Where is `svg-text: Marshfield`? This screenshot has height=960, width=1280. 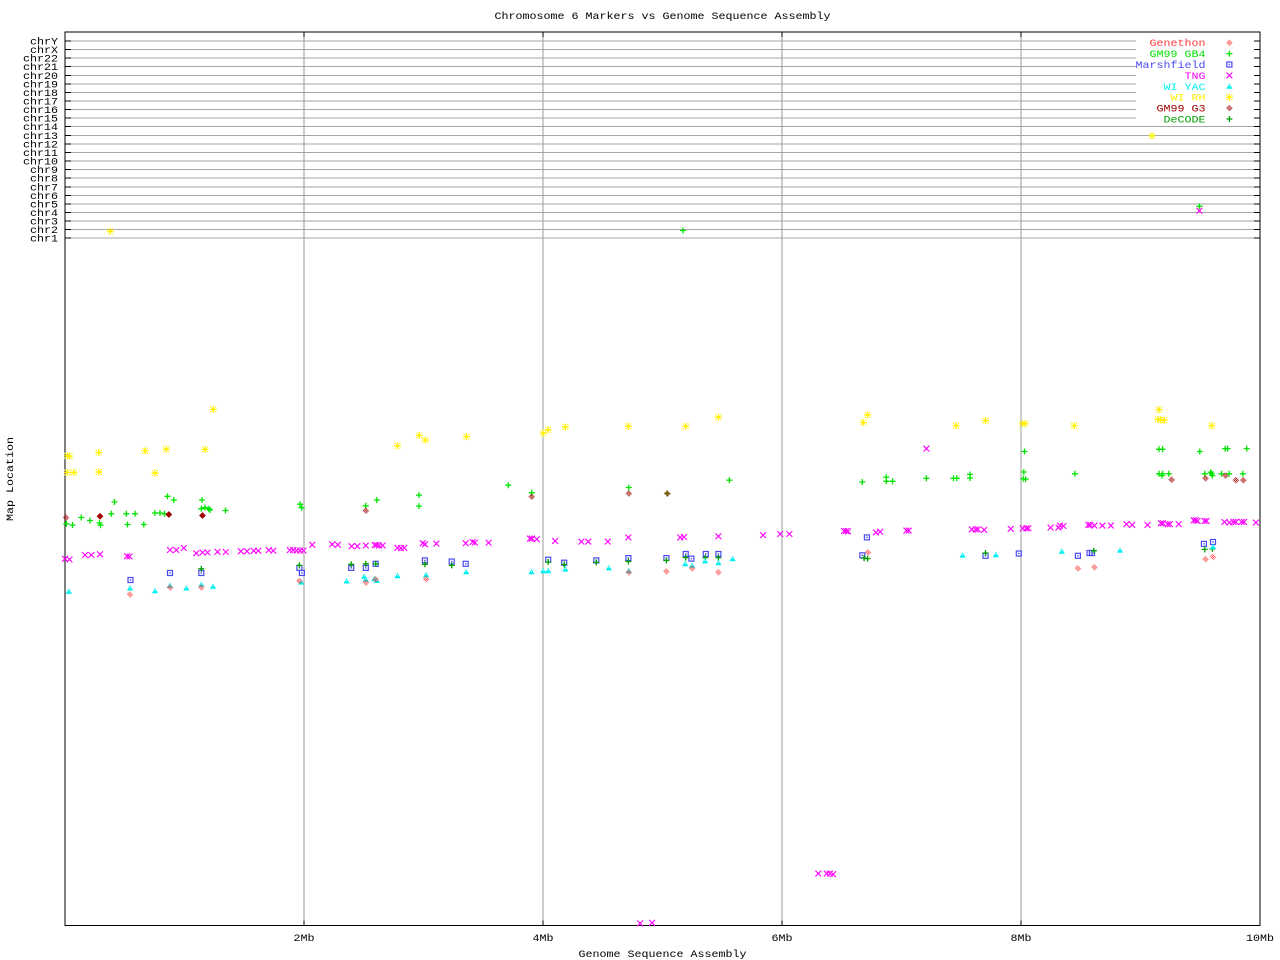
svg-text: Marshfield is located at coordinates (1171, 66).